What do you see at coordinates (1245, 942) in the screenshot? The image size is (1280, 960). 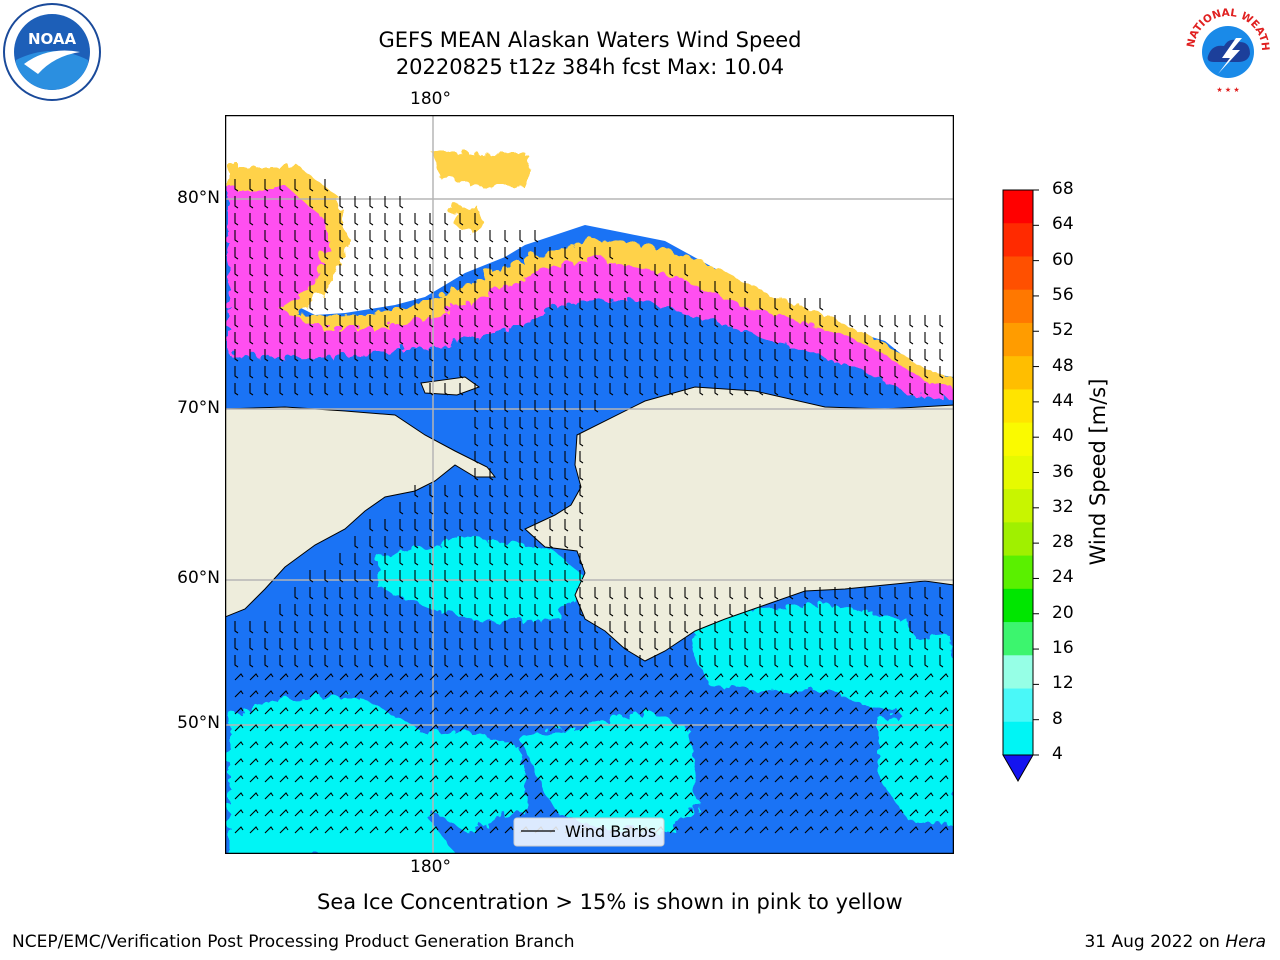 I see `footer-machine: Hera` at bounding box center [1245, 942].